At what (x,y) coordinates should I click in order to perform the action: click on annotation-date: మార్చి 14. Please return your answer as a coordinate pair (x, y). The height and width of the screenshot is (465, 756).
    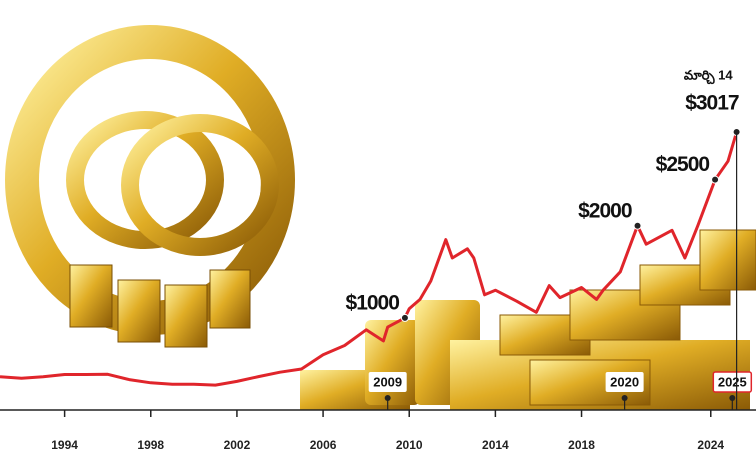
    Looking at the image, I should click on (708, 75).